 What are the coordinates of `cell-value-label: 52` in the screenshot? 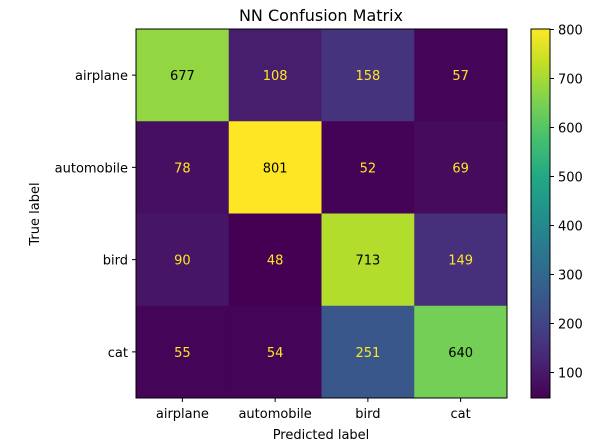 It's located at (368, 168).